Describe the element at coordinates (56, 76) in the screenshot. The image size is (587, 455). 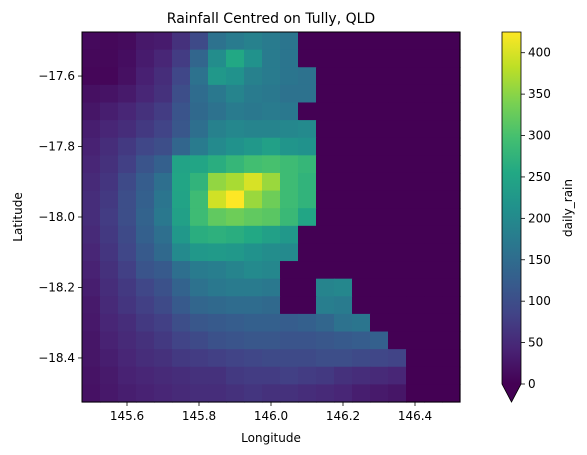
I see `y-tick-label: −17.6` at that location.